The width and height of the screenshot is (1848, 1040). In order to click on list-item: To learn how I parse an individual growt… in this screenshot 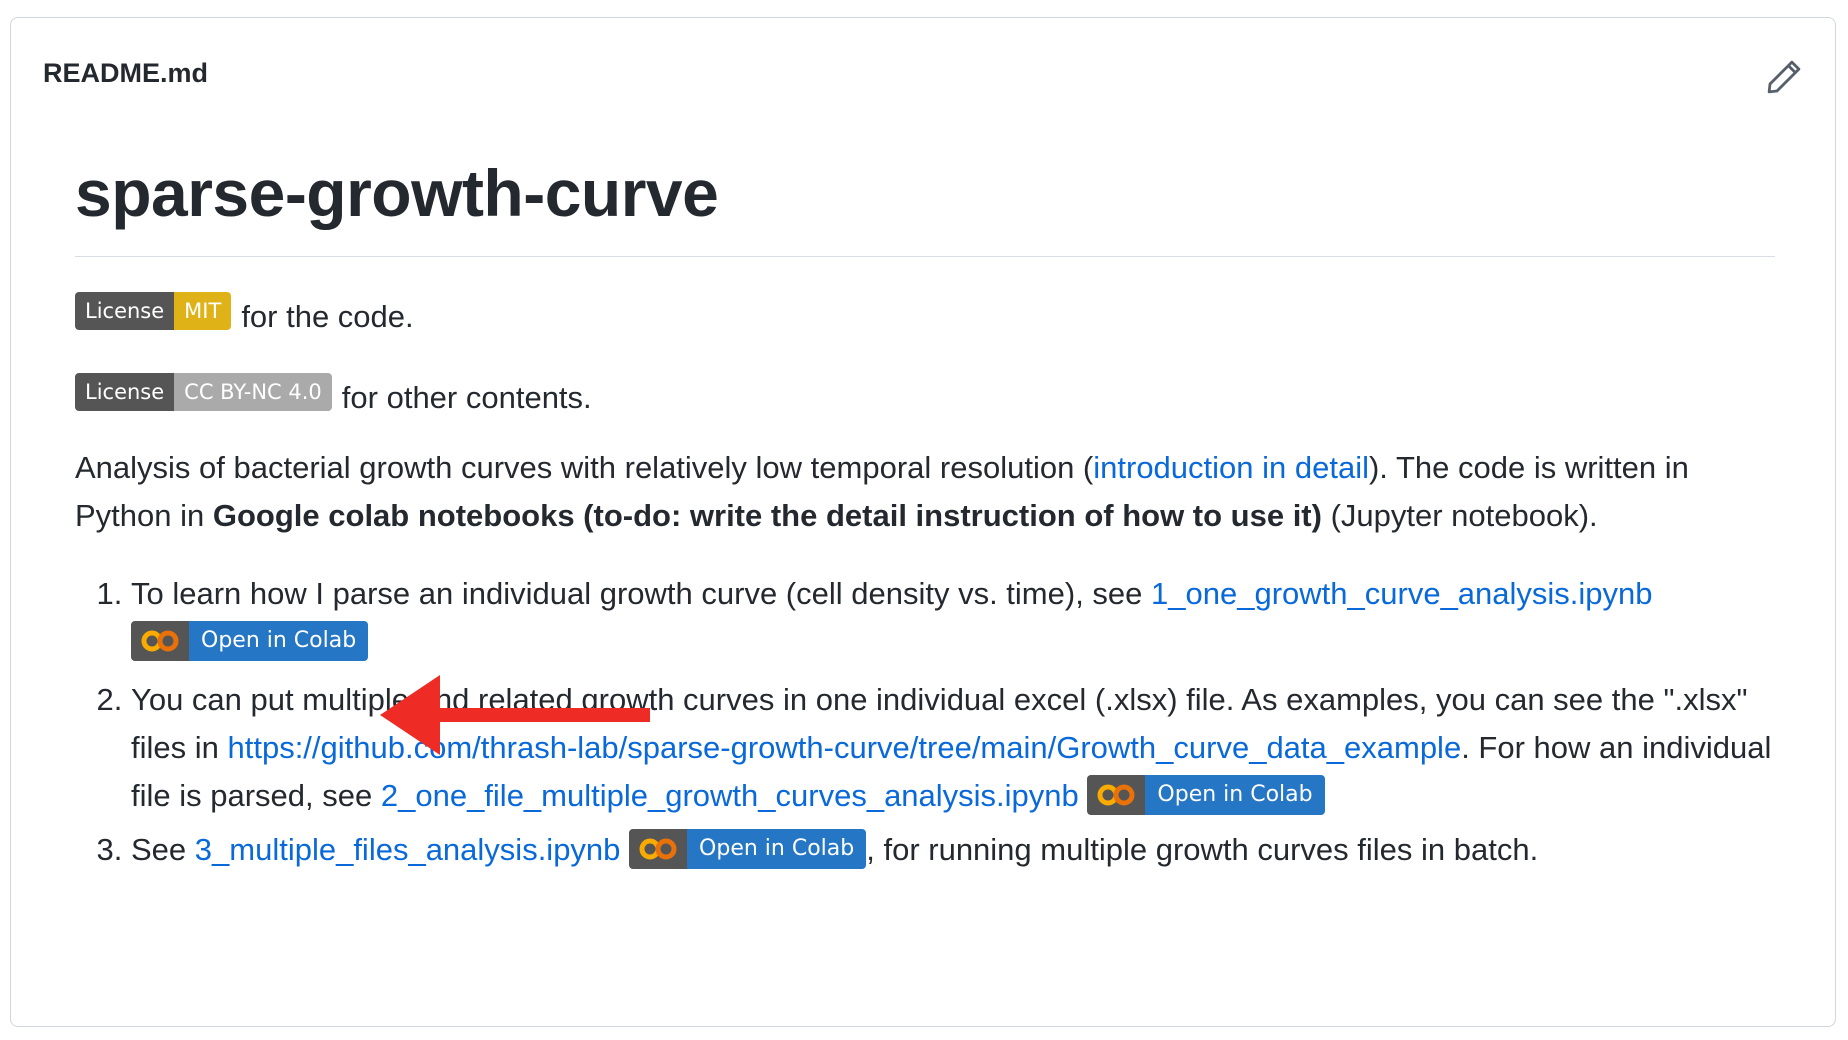, I will do `click(953, 618)`.